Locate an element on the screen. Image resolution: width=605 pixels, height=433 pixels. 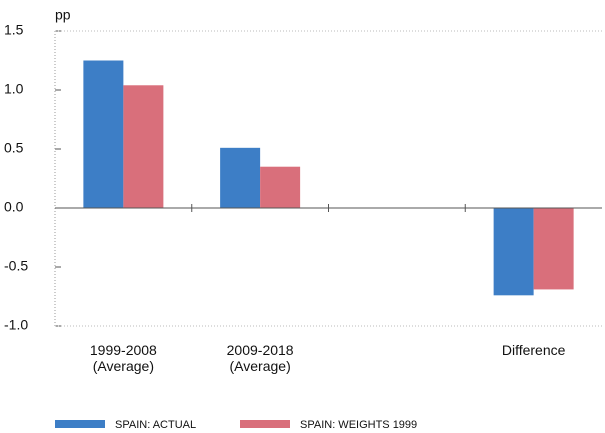
y-tick-label: 1.5 is located at coordinates (14, 30).